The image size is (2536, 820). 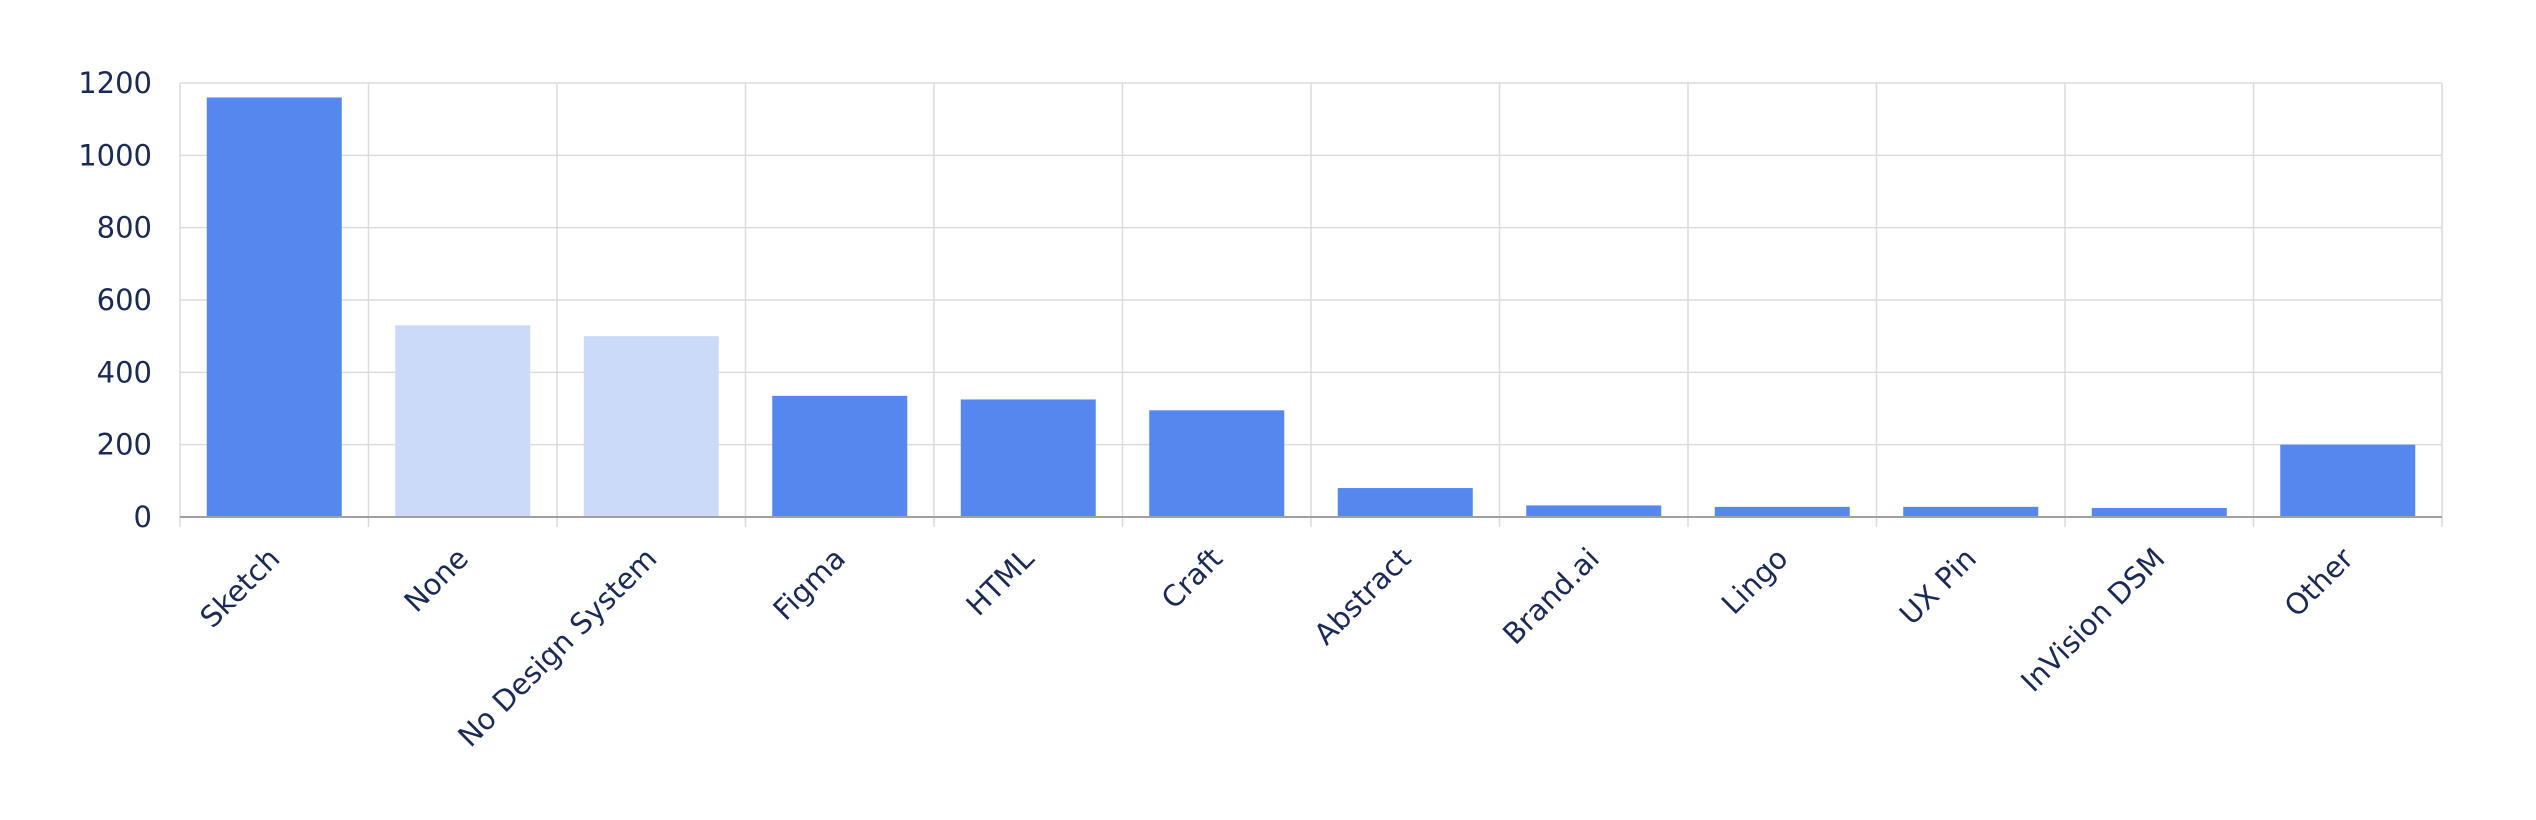 I want to click on y-tick-label: 400, so click(x=124, y=372).